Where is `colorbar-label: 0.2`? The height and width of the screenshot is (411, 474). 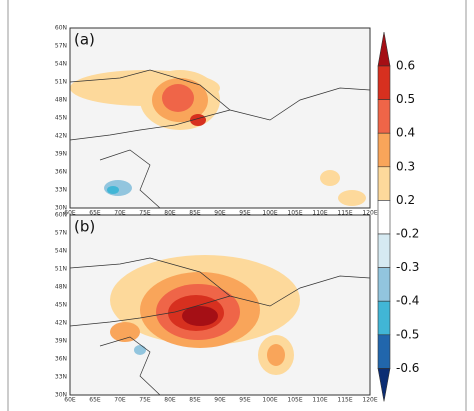
colorbar-label: 0.2 is located at coordinates (405, 200).